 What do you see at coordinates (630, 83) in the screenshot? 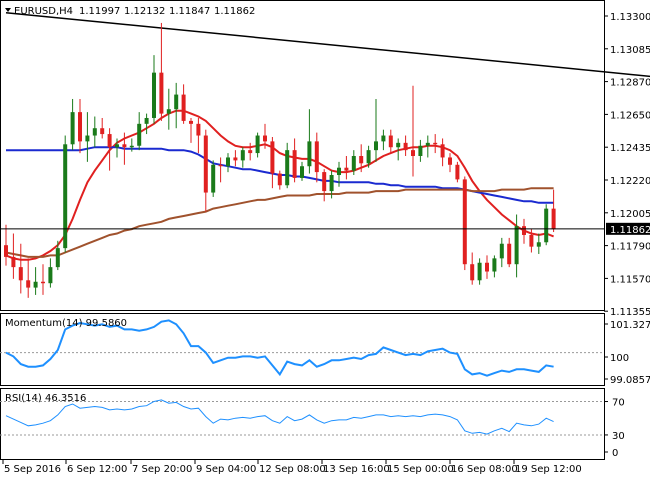
I see `price-tick-label: 1.12870` at bounding box center [630, 83].